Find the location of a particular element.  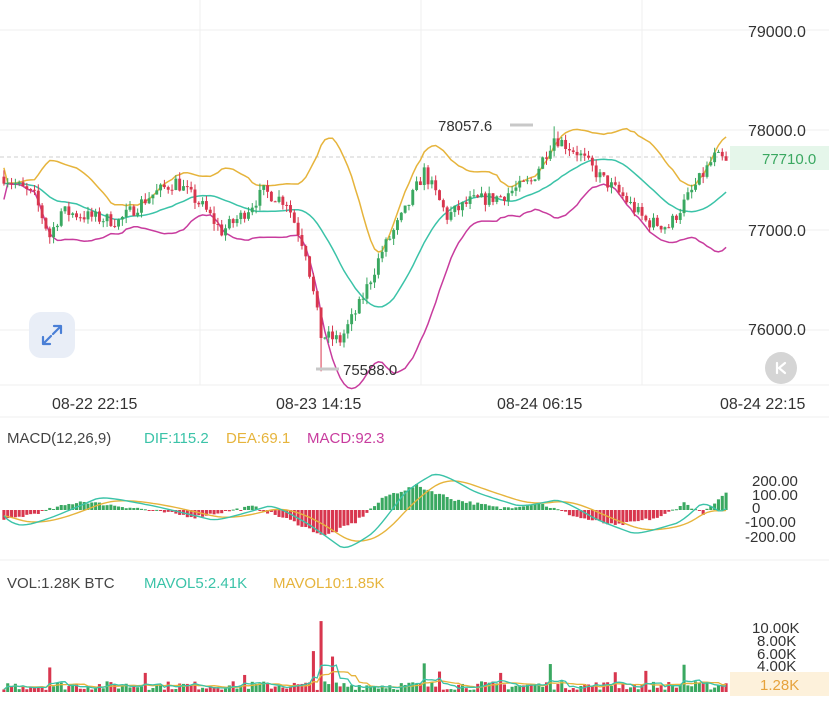

macd-tick-100: 100.00 is located at coordinates (775, 495).